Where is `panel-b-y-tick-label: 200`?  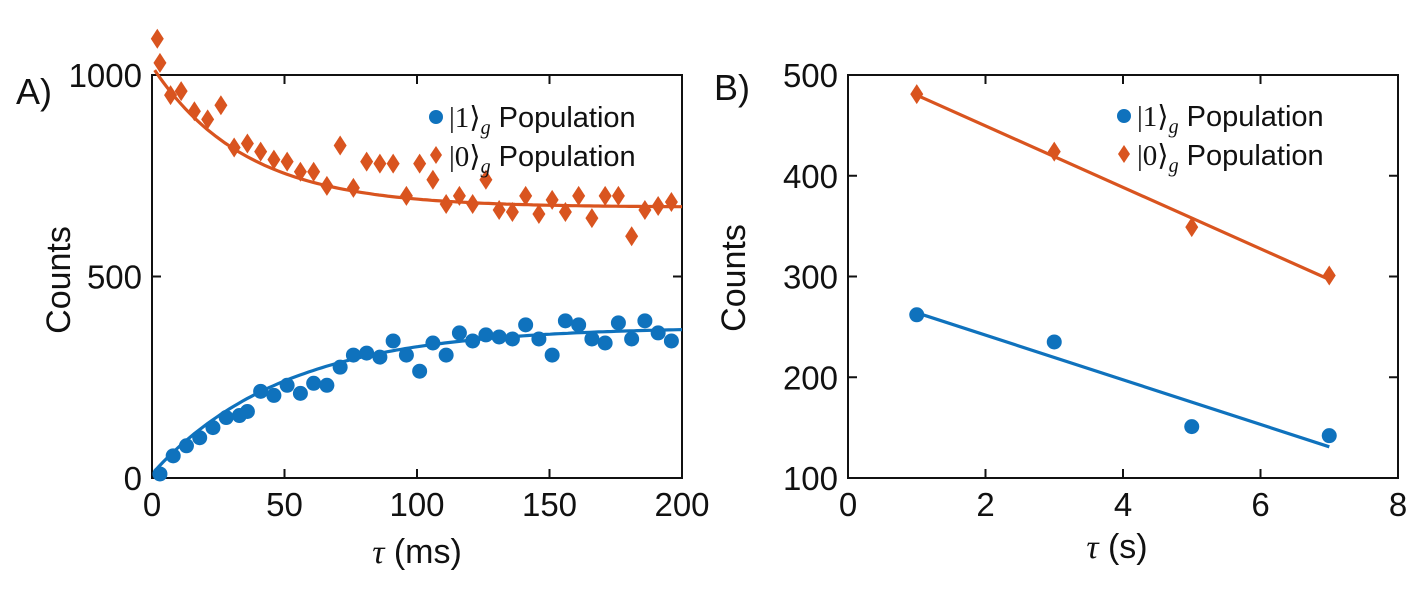
panel-b-y-tick-label: 200 is located at coordinates (810, 377).